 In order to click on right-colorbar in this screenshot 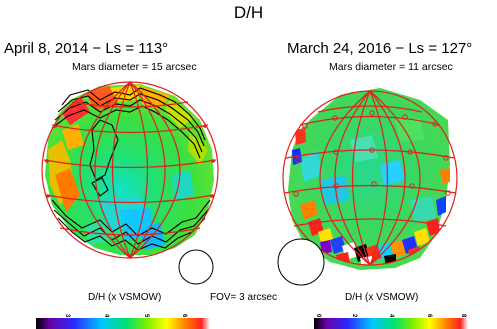, I will do `click(391, 323)`.